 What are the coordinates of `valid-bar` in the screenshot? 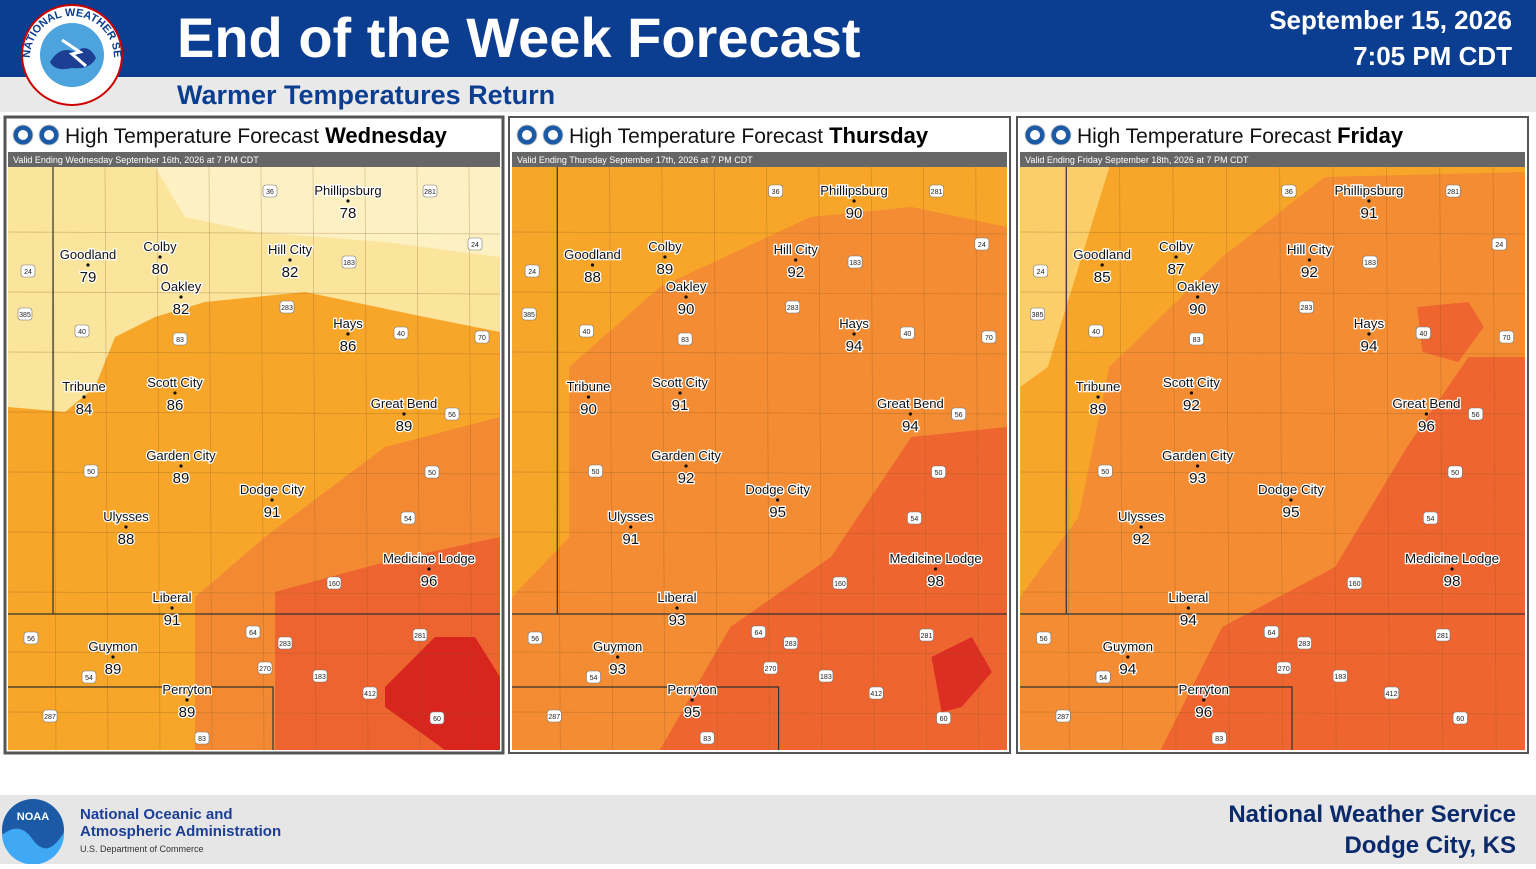 It's located at (759, 159).